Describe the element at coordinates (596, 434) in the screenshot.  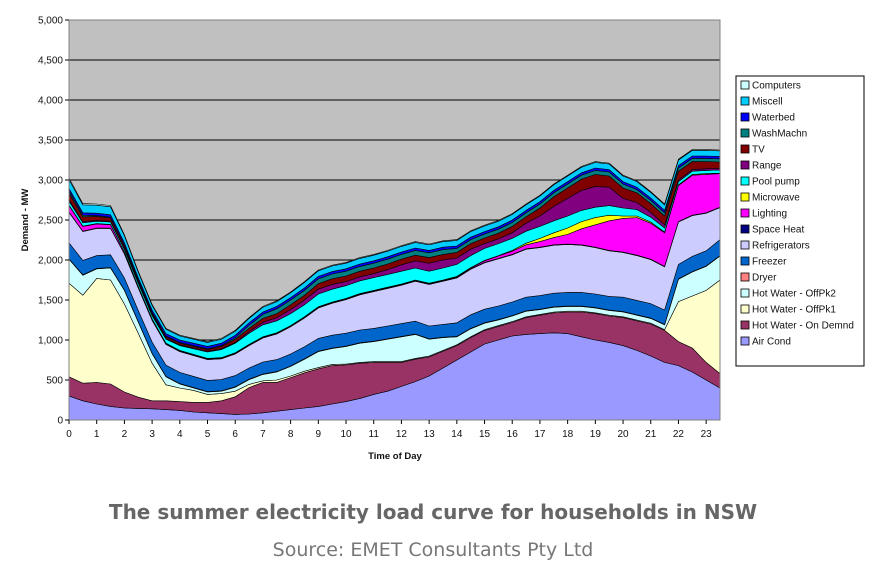
I see `x-tick-label: 19` at that location.